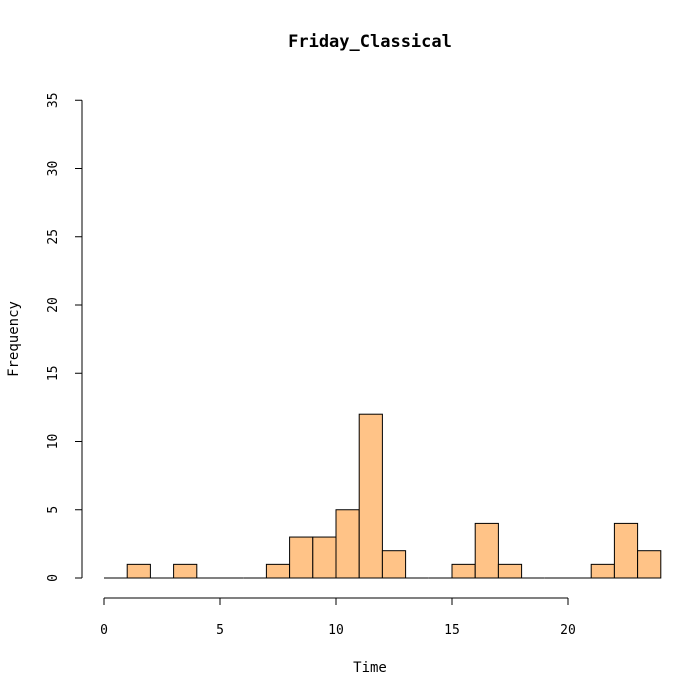  What do you see at coordinates (53, 578) in the screenshot?
I see `y-tick-label: 0` at bounding box center [53, 578].